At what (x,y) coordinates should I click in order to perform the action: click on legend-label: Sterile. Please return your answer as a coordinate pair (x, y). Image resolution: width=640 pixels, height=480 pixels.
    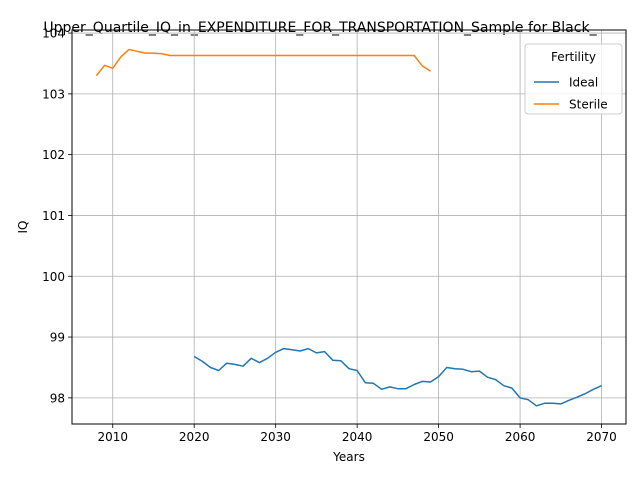
    Looking at the image, I should click on (588, 105).